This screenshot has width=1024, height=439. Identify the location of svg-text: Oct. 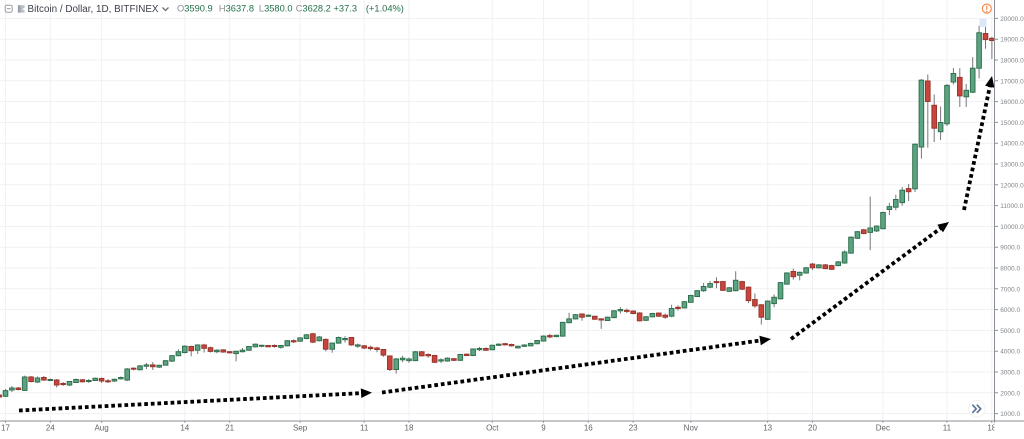
(492, 428).